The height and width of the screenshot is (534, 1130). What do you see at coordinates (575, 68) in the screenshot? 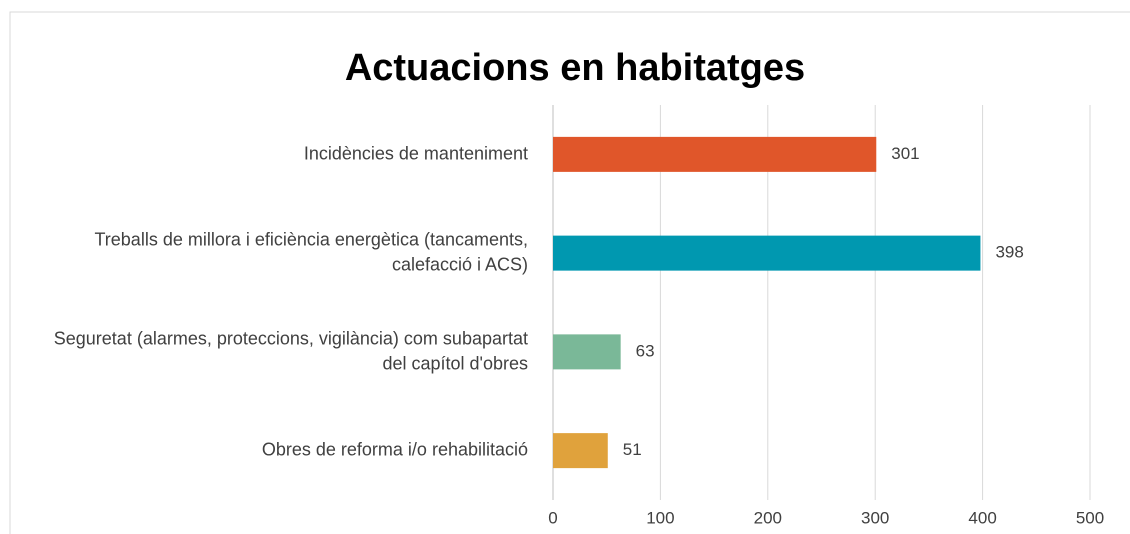
I see `chart-title: Actuacions en habitatges` at bounding box center [575, 68].